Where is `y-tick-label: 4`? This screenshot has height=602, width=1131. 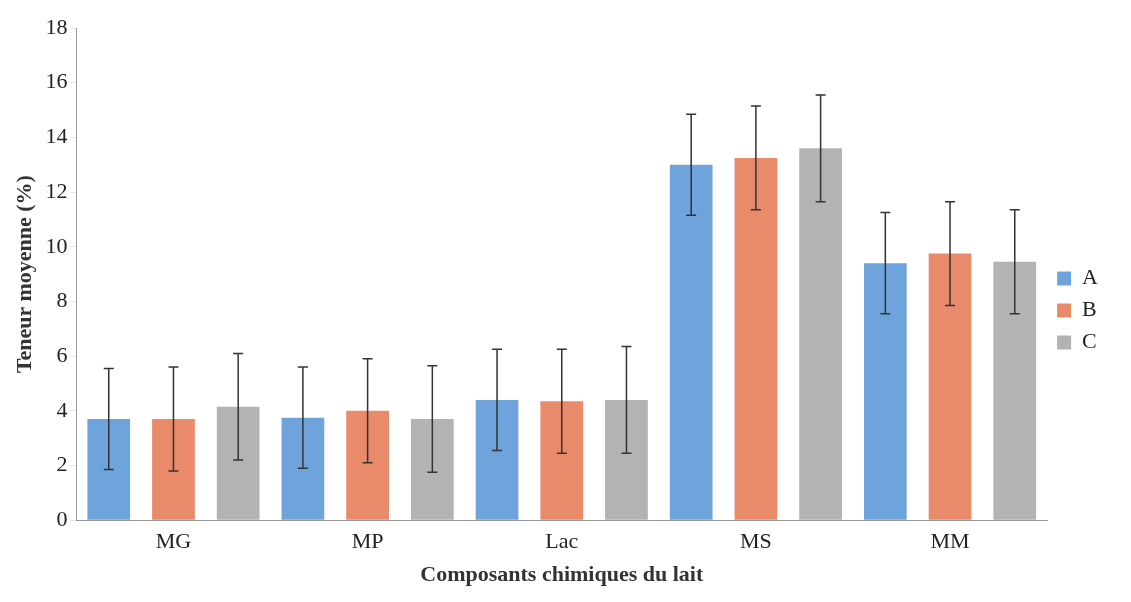 y-tick-label: 4 is located at coordinates (62, 409).